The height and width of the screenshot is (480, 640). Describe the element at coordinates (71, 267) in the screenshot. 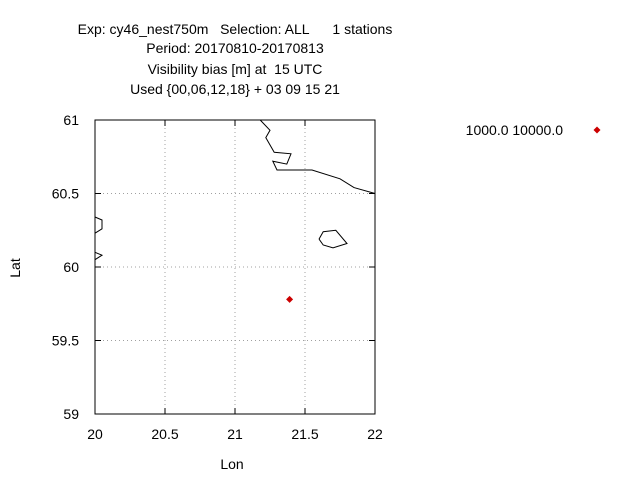

I see `y-tick-label: 60` at that location.